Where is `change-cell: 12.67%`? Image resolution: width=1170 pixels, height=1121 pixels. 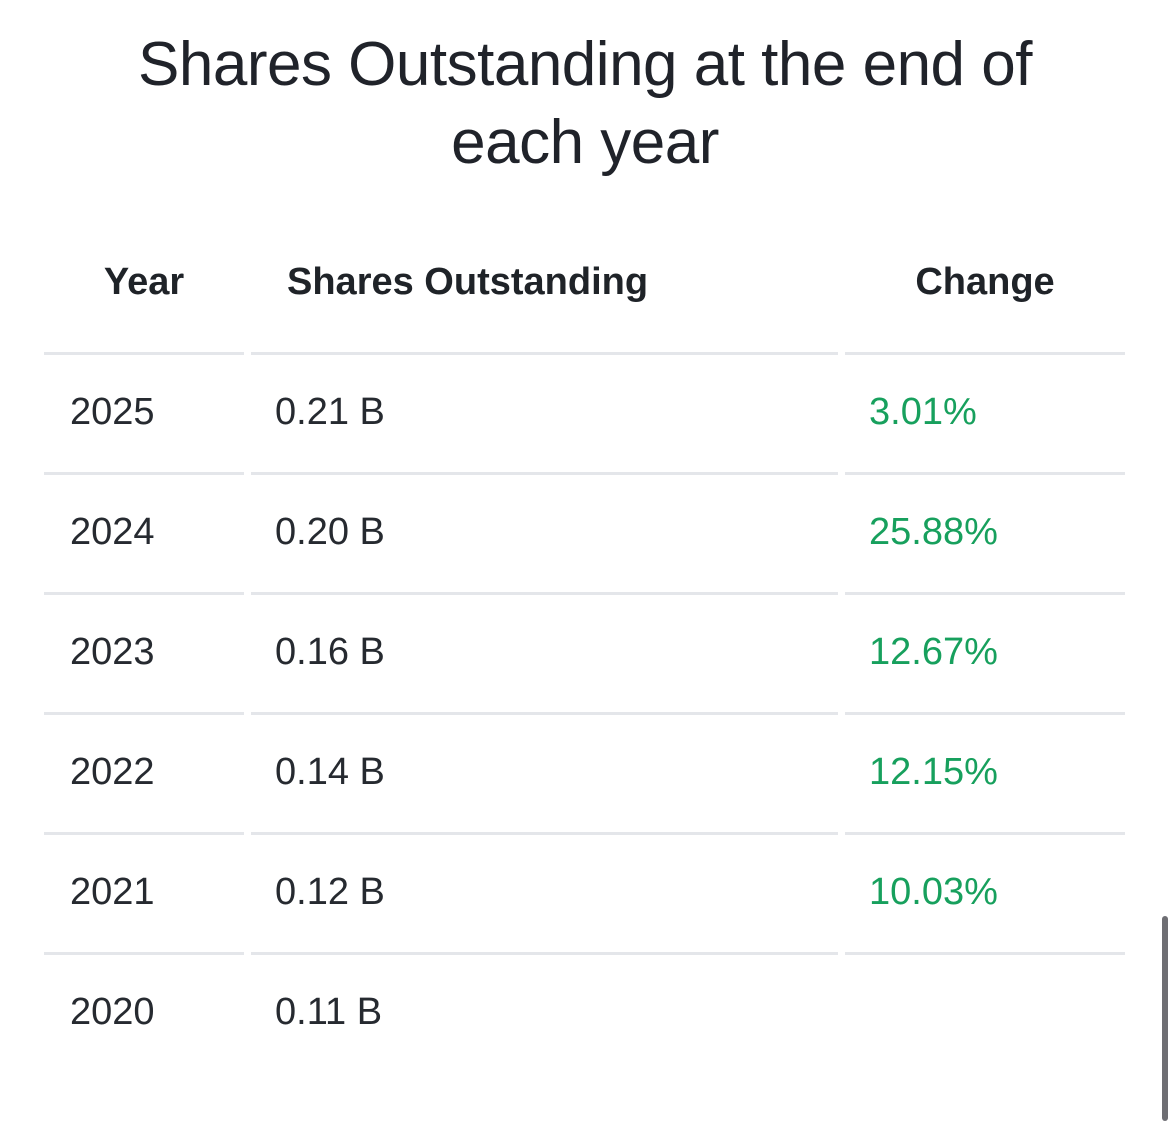 change-cell: 12.67% is located at coordinates (933, 651).